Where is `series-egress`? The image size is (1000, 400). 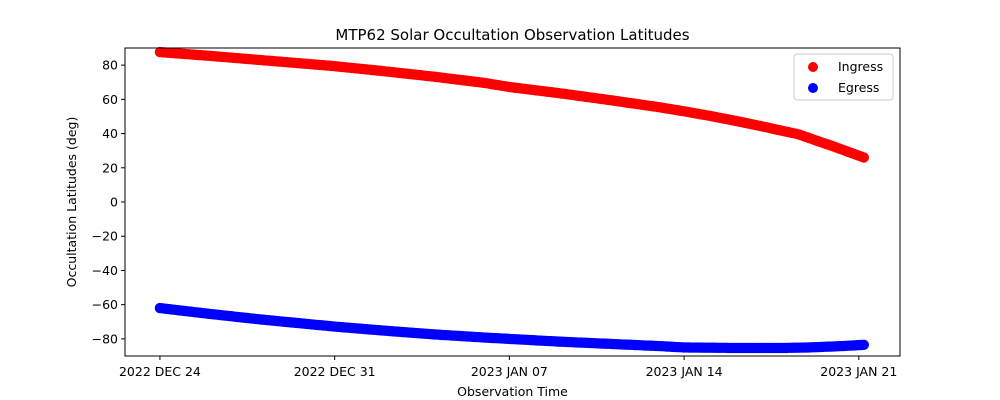 series-egress is located at coordinates (512, 328).